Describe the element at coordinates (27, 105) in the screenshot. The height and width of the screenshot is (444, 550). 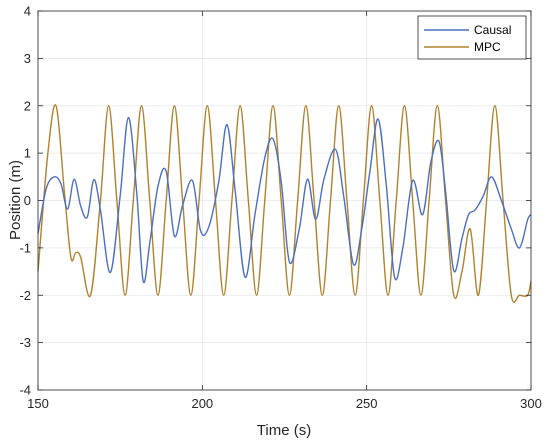
I see `y-tick-label: 2` at that location.